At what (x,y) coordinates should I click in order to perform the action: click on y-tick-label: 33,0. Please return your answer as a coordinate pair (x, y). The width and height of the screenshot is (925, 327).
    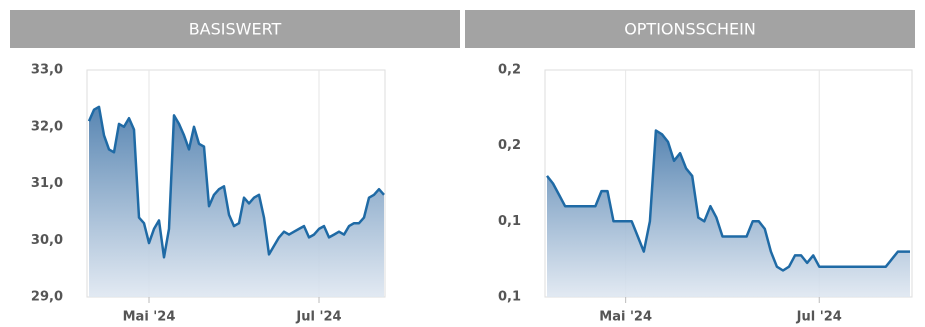
    Looking at the image, I should click on (47, 70).